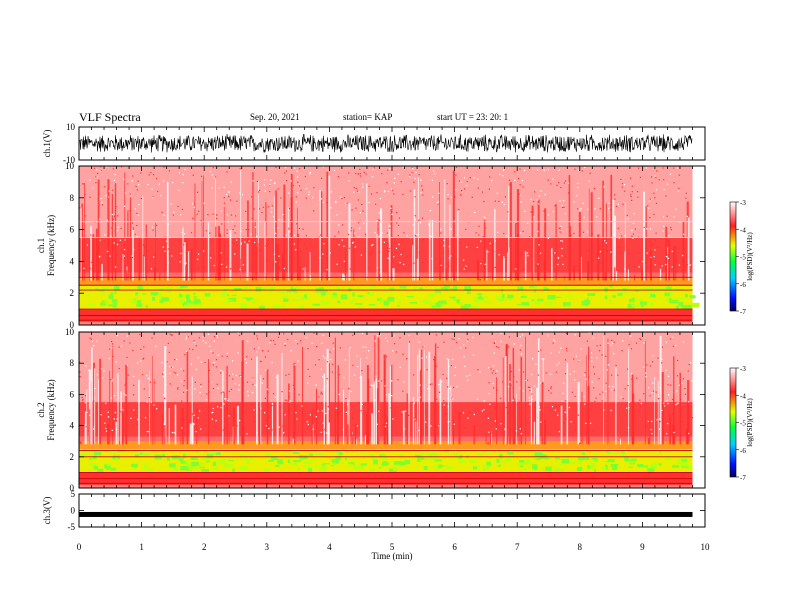 The height and width of the screenshot is (612, 792). I want to click on date-label: Sep. 20, 2021, so click(275, 117).